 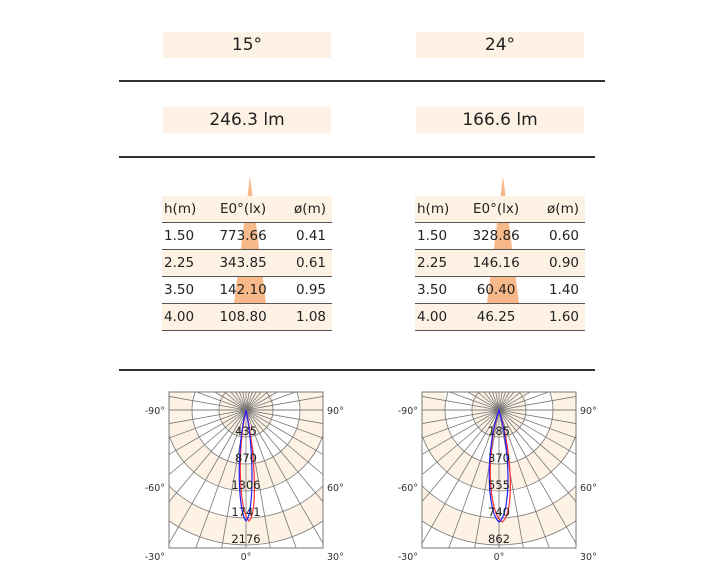 What do you see at coordinates (243, 317) in the screenshot?
I see `table-cell: 108.80` at bounding box center [243, 317].